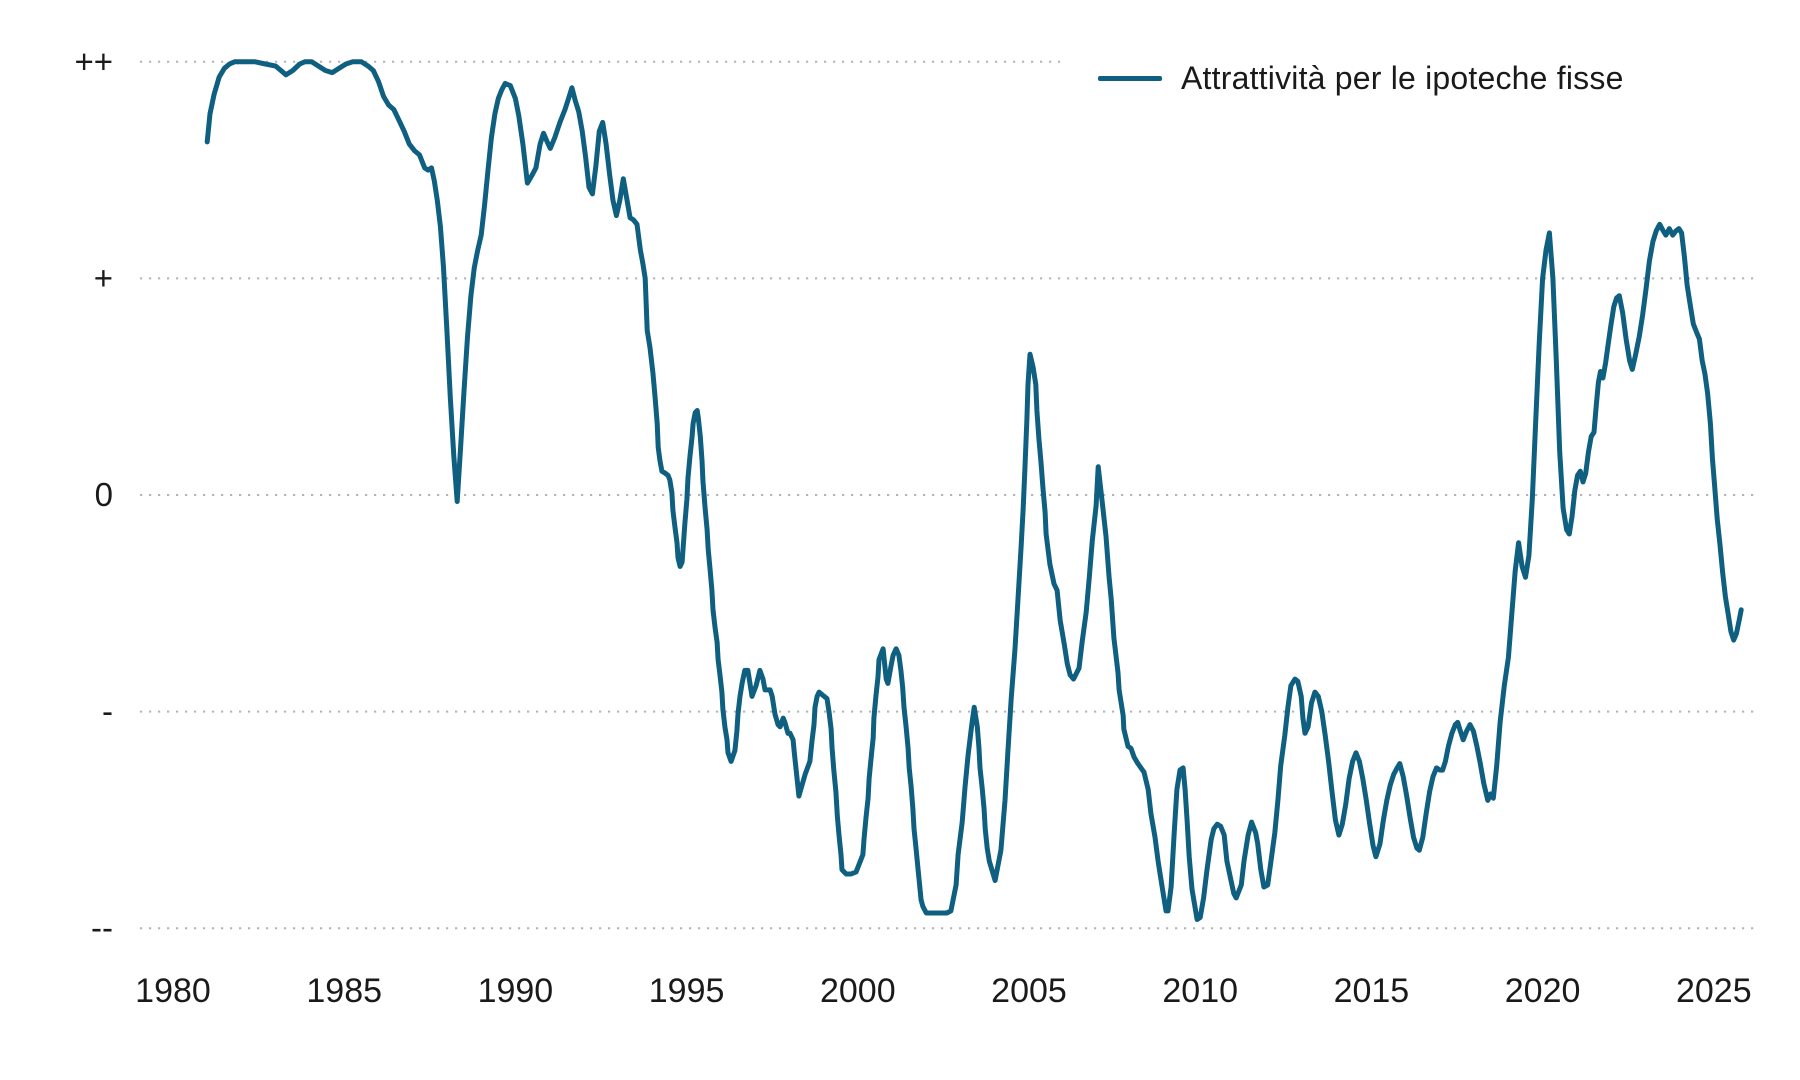 The width and height of the screenshot is (1800, 1080). What do you see at coordinates (1200, 991) in the screenshot?
I see `x-tick-label: 2010` at bounding box center [1200, 991].